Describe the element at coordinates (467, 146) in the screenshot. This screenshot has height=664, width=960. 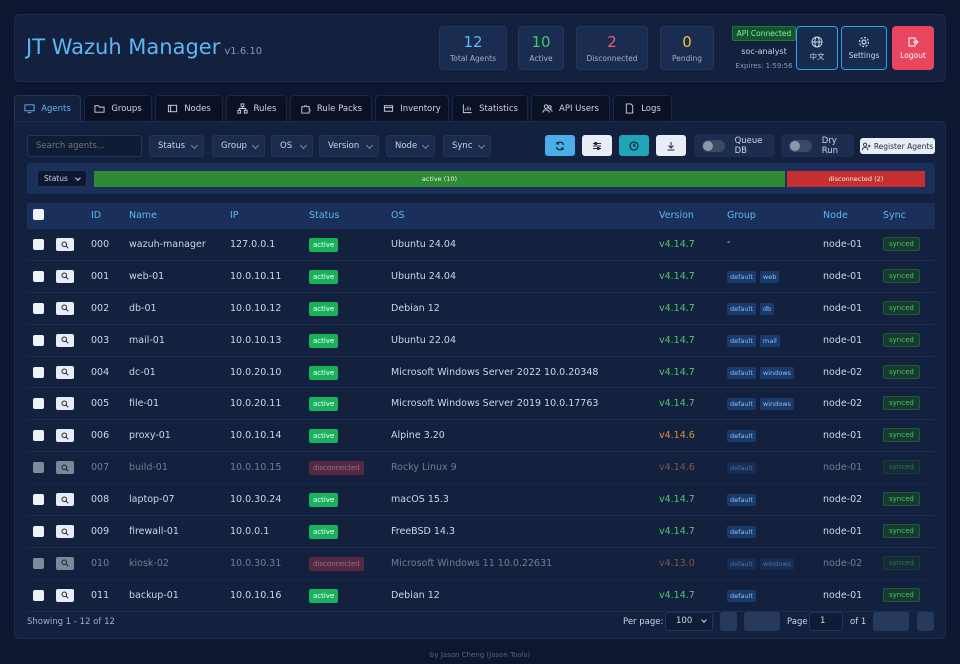
I see `filter-sync: Sync` at that location.